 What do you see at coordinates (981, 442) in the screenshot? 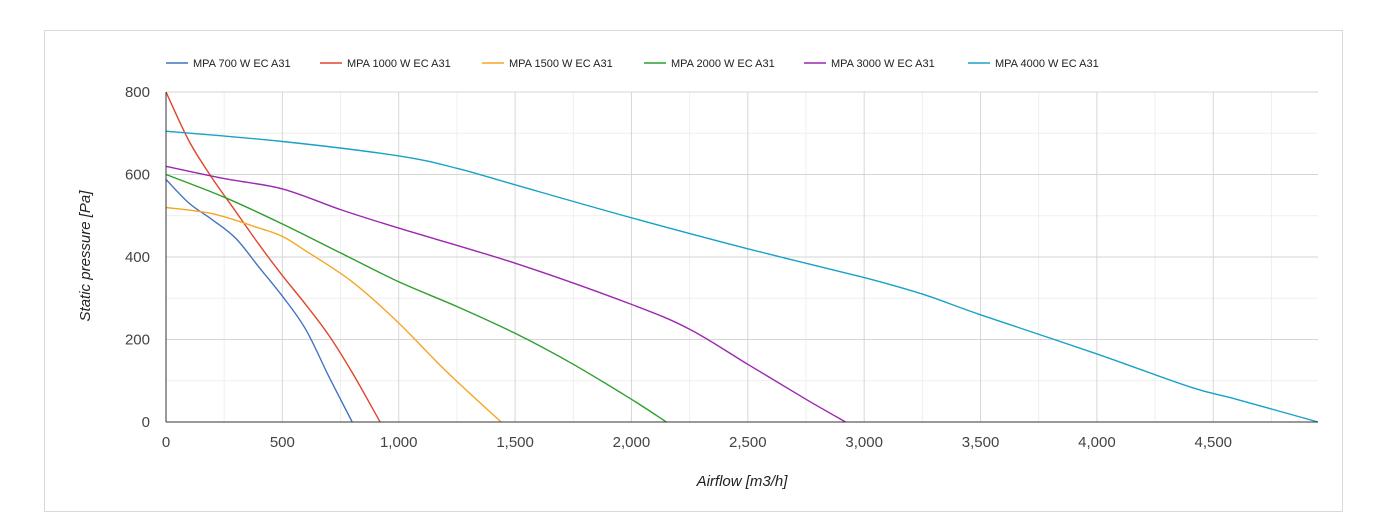
I see `x-tick-label: 3,500` at bounding box center [981, 442].